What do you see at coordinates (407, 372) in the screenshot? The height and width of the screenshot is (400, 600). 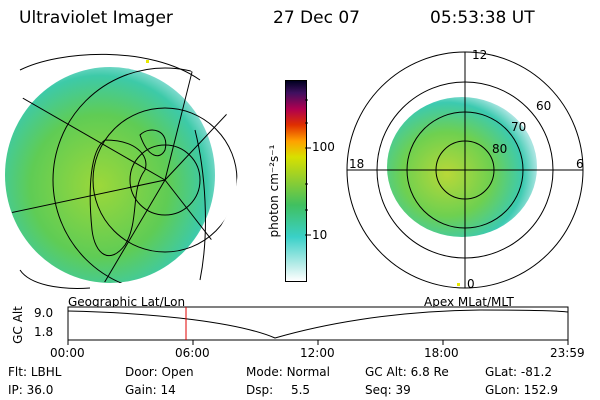 I see `status-gc-alt: GC Alt: 6.8 Re` at bounding box center [407, 372].